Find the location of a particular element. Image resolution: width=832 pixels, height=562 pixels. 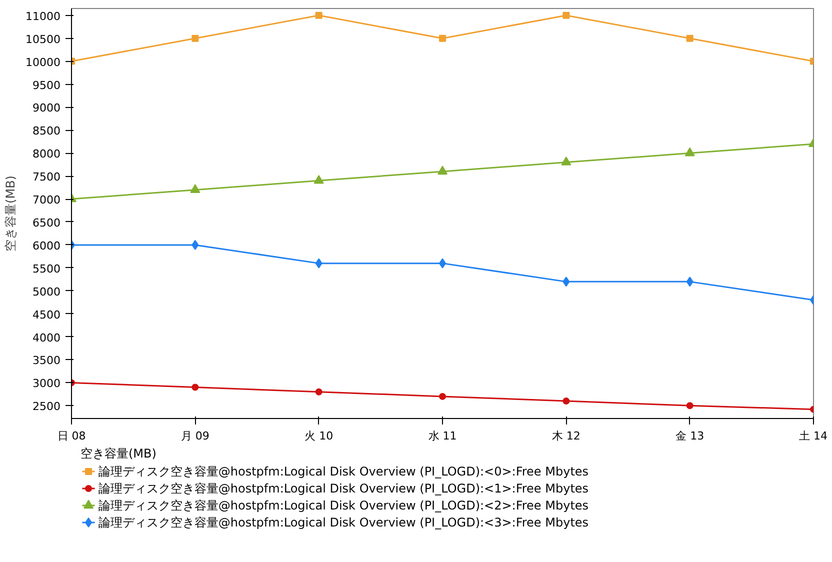

x-tick-label: 木 12 is located at coordinates (566, 436).